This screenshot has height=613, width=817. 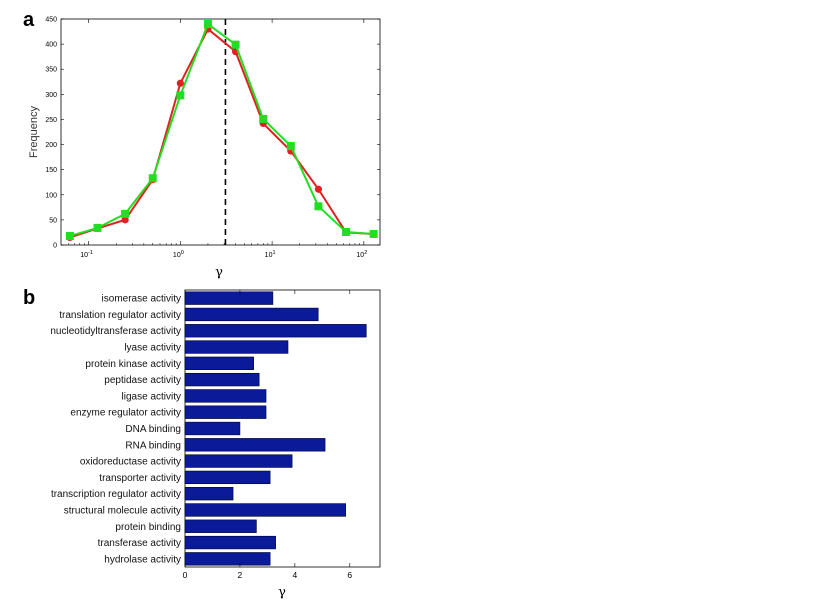 I want to click on y-tick-label: 50, so click(x=53, y=220).